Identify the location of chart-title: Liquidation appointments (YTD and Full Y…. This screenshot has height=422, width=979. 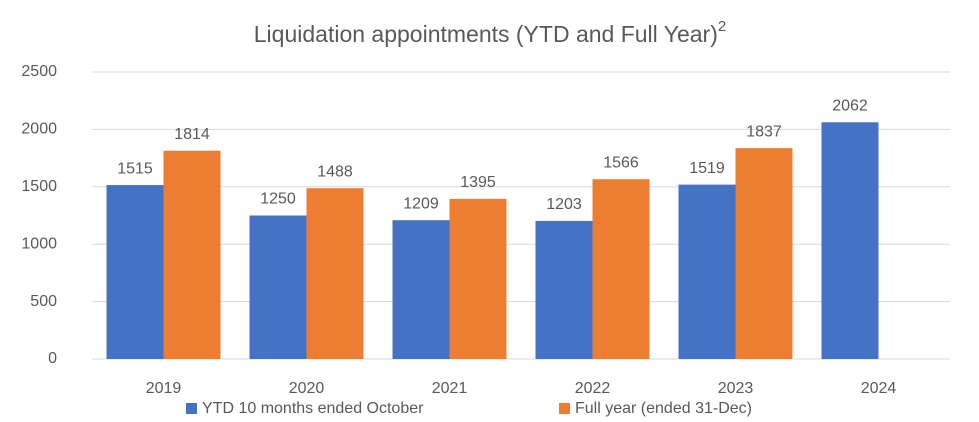
(490, 32).